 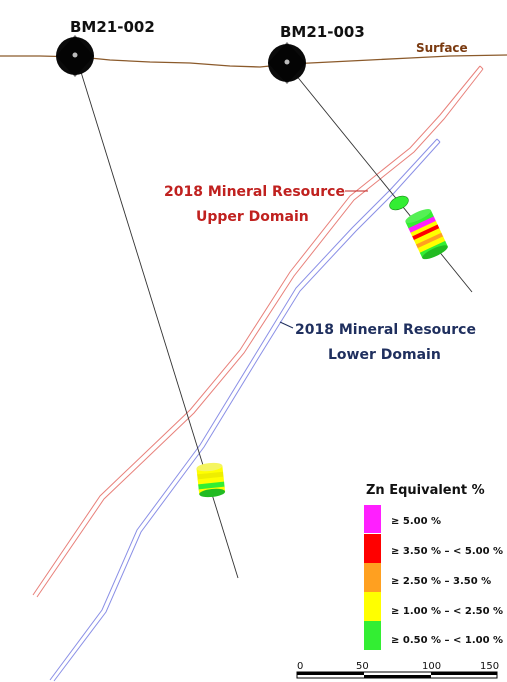 I want to click on intercept-bm21-003-main, so click(x=426, y=234).